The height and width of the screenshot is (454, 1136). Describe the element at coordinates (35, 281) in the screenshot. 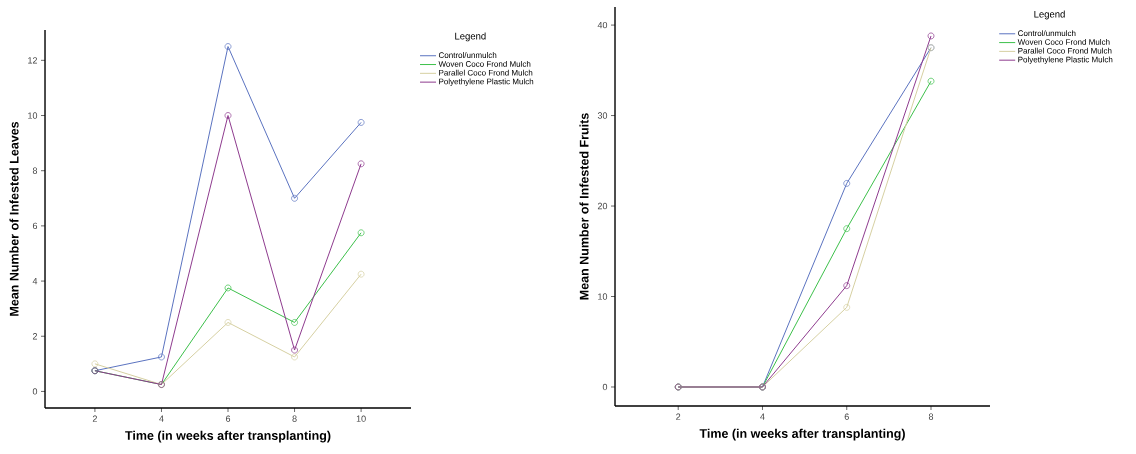

I see `y-tick-label: 4` at that location.